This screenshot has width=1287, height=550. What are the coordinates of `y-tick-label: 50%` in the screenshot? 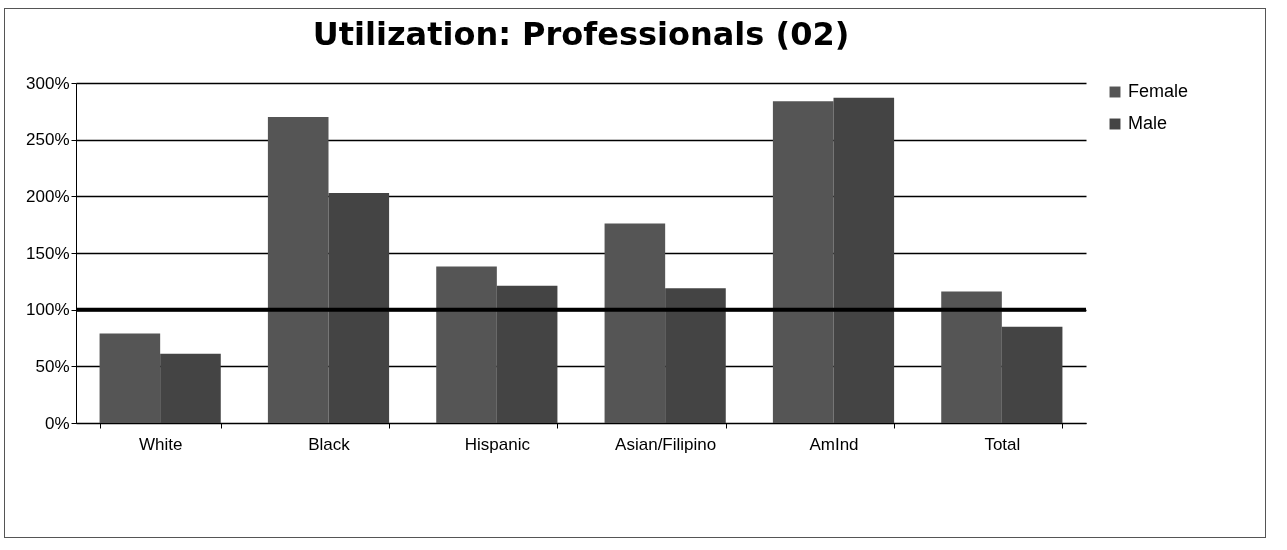 It's located at (52, 366).